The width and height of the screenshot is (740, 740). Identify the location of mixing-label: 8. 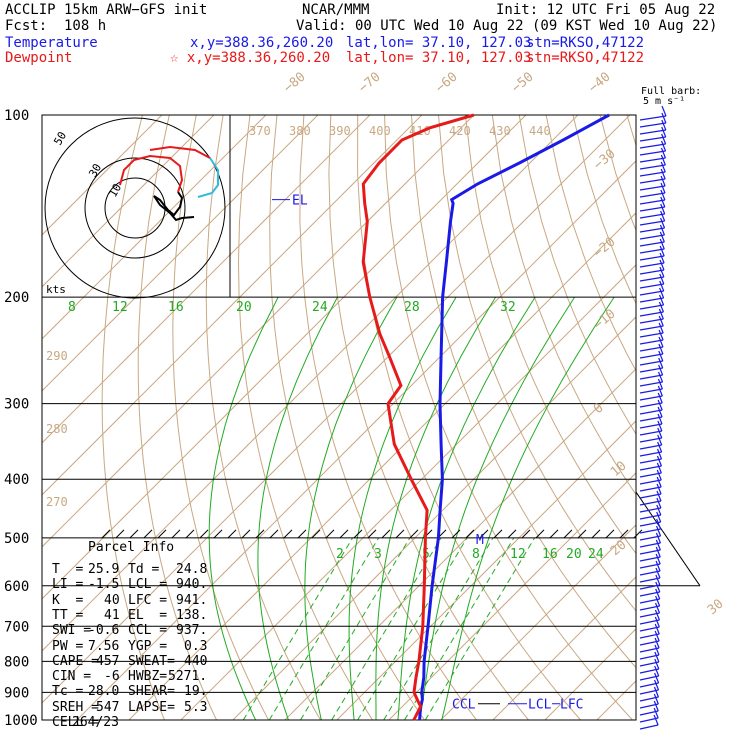
(72, 307).